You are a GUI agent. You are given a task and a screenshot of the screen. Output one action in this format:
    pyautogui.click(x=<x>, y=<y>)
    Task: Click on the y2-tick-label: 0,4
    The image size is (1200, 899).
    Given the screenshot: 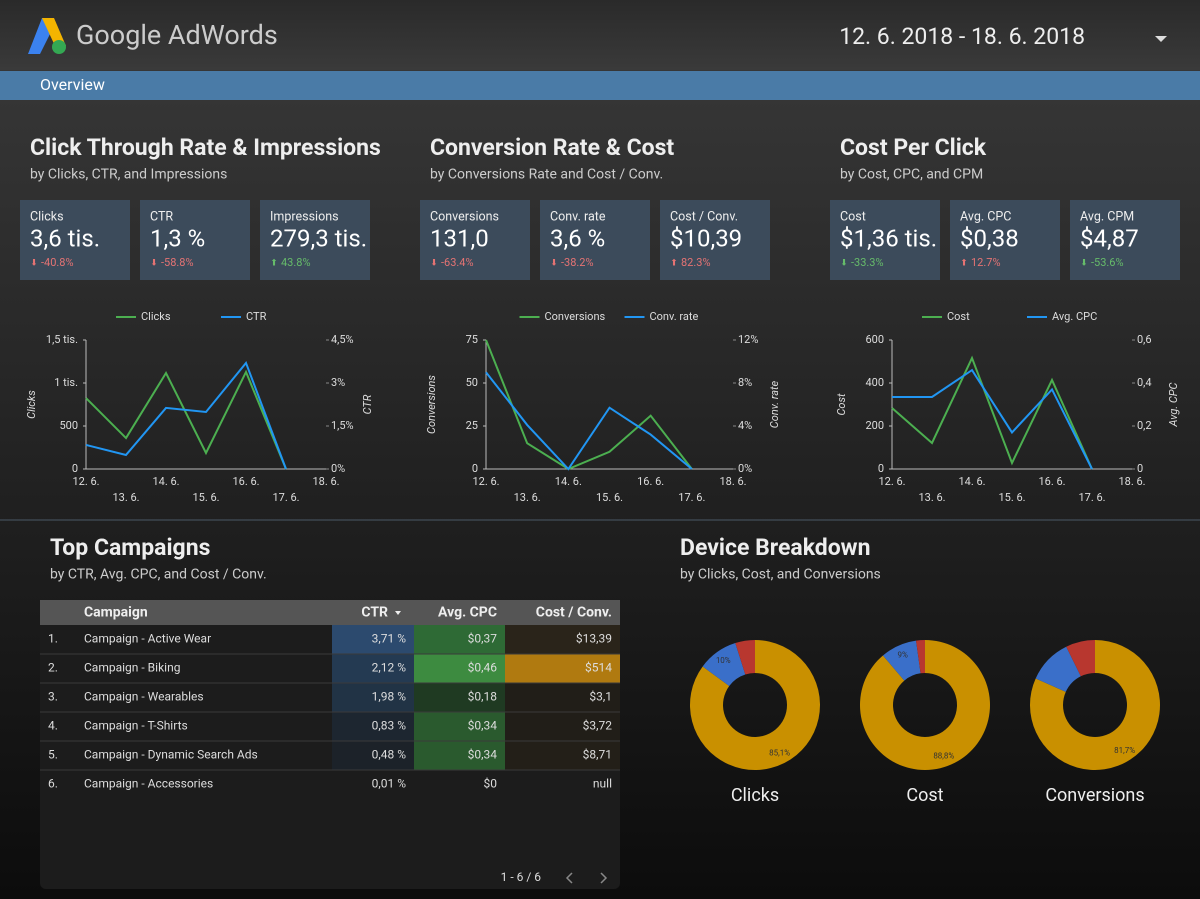 What is the action you would take?
    pyautogui.click(x=1144, y=382)
    